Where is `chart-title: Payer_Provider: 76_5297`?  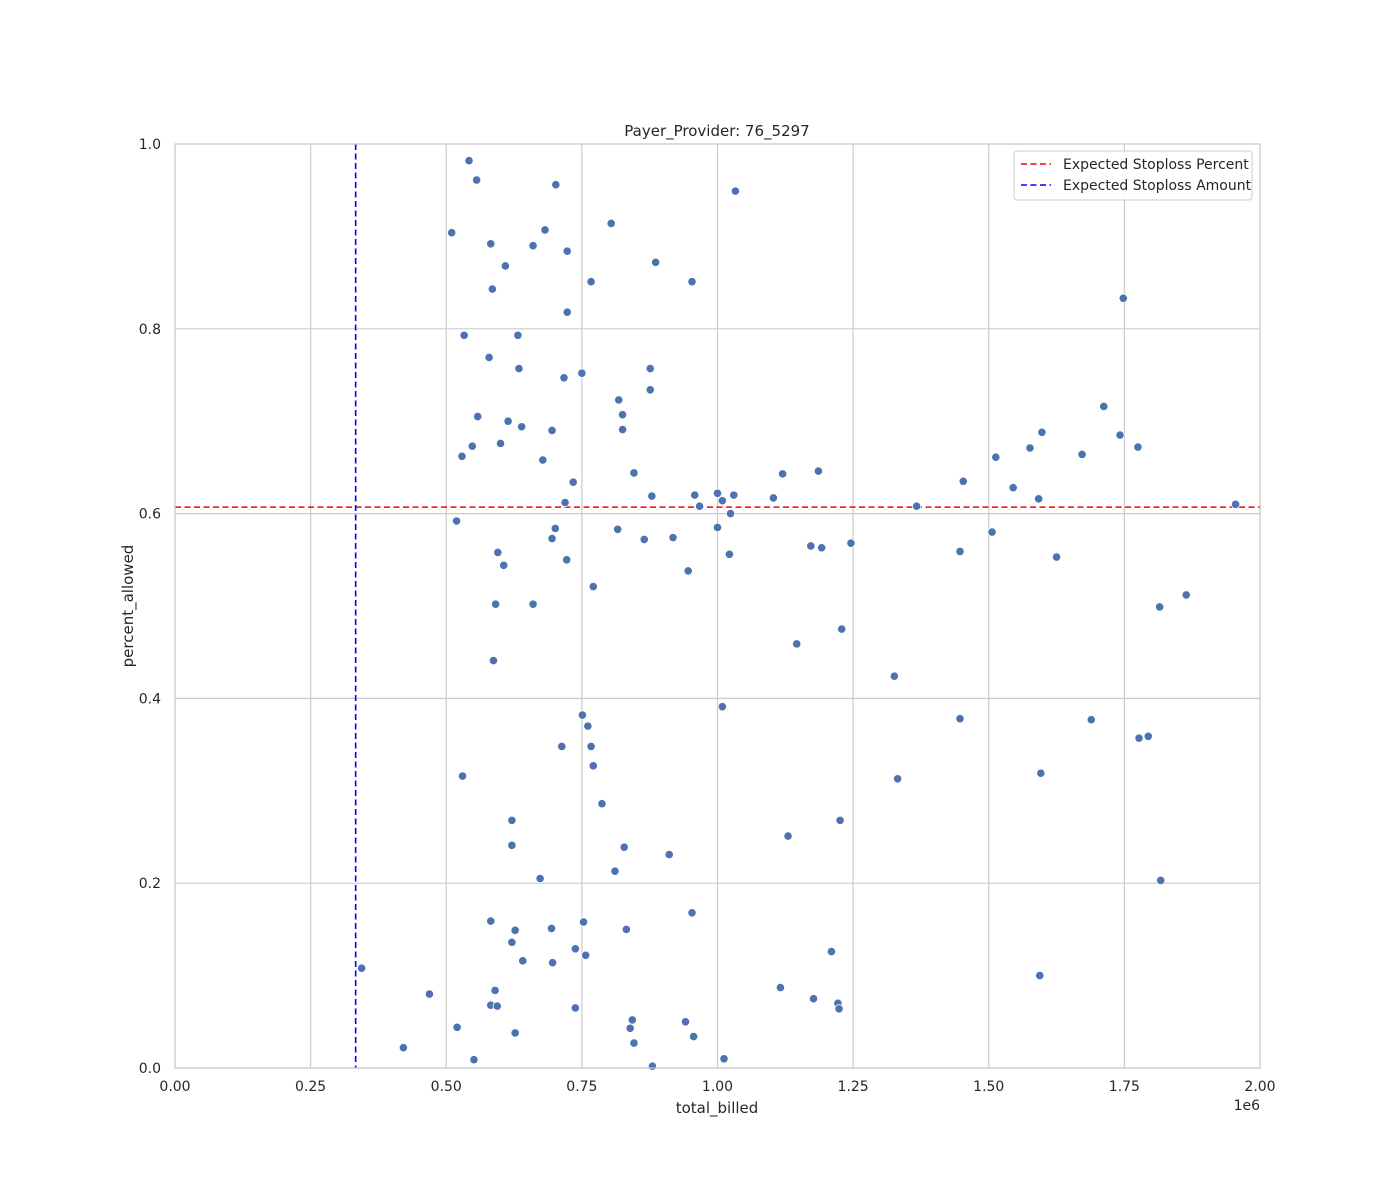 chart-title: Payer_Provider: 76_5297 is located at coordinates (716, 131).